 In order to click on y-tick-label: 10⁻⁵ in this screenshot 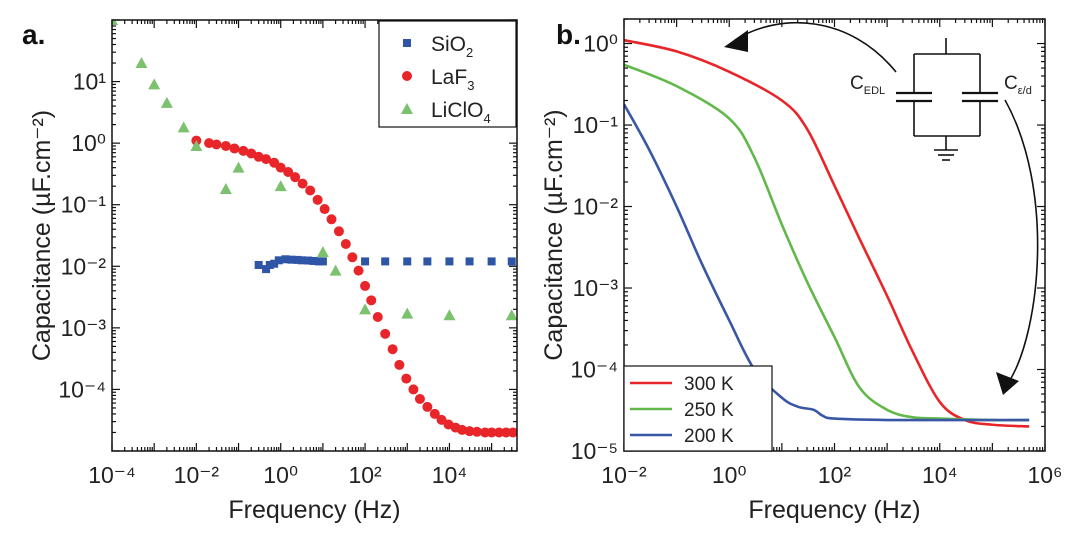, I will do `click(594, 451)`.